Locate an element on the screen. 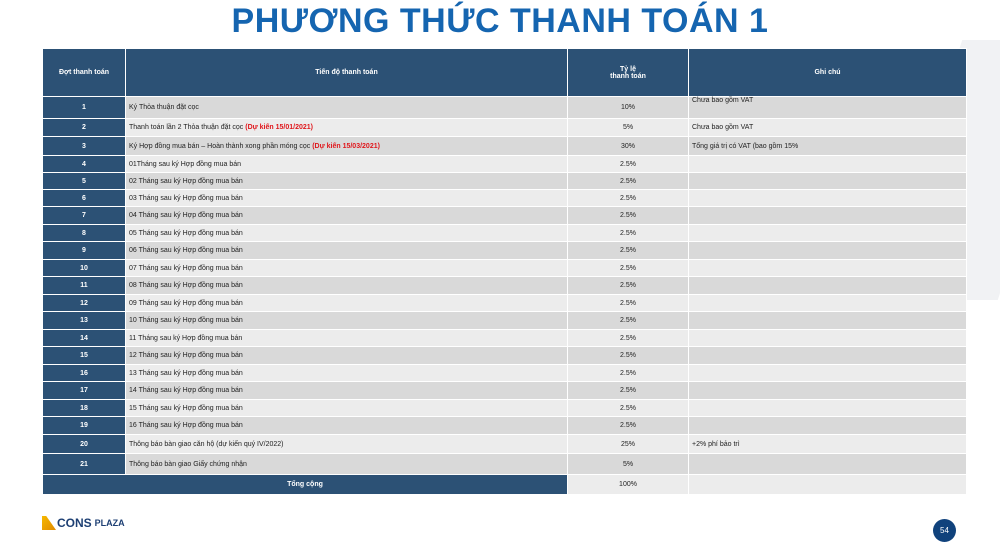  installment-number: 1 is located at coordinates (84, 107).